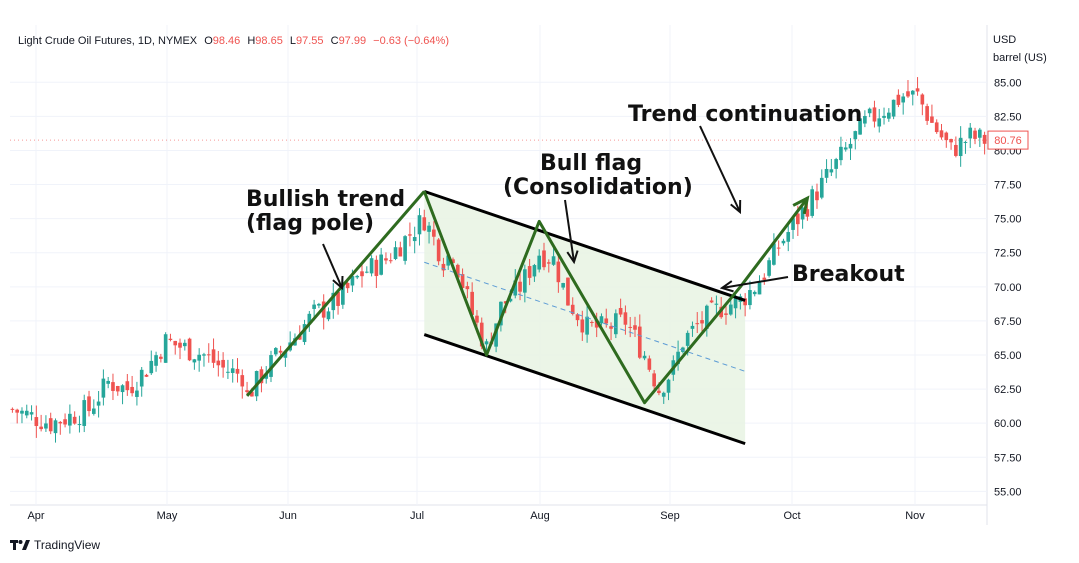  What do you see at coordinates (411, 41) in the screenshot?
I see `change-value: −0.63 (−0.64%)` at bounding box center [411, 41].